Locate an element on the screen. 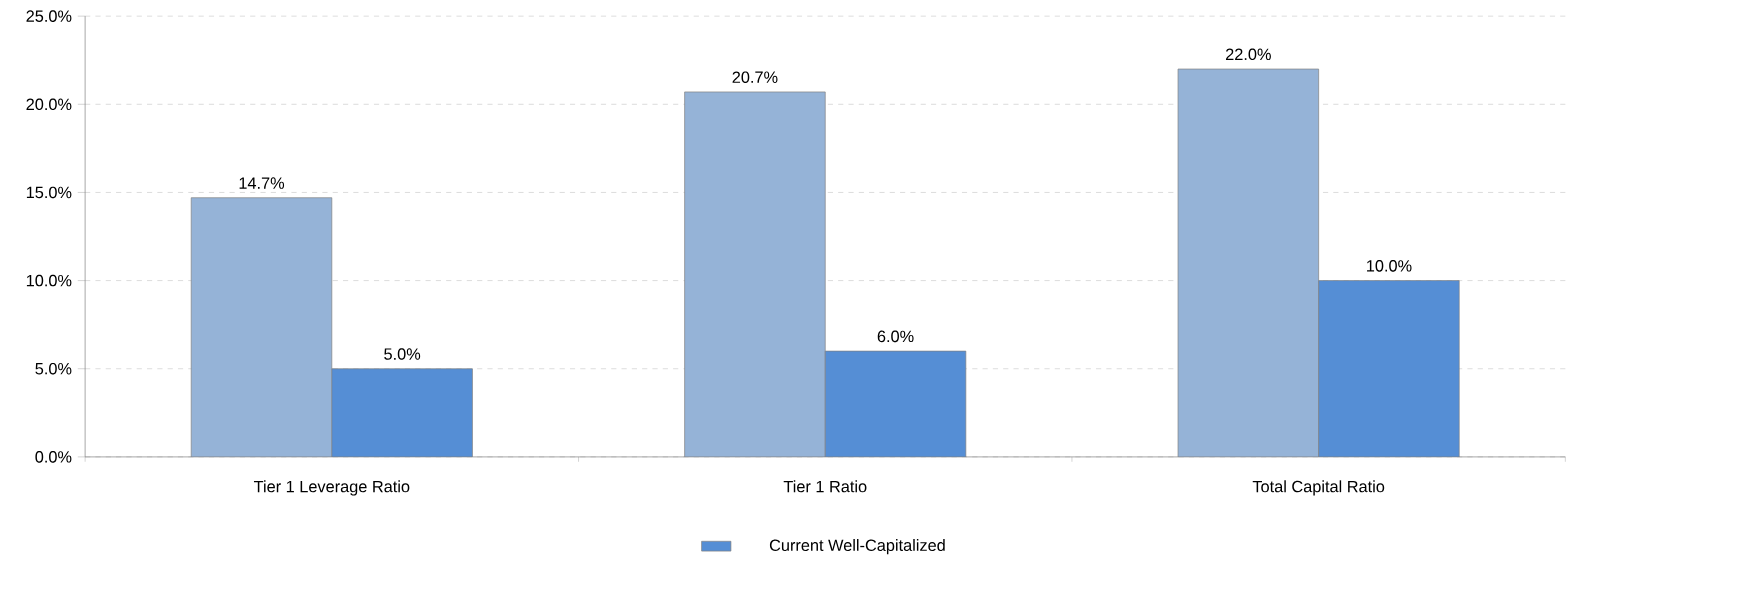 The image size is (1761, 615). y-tick-label: 0.0% is located at coordinates (53, 457).